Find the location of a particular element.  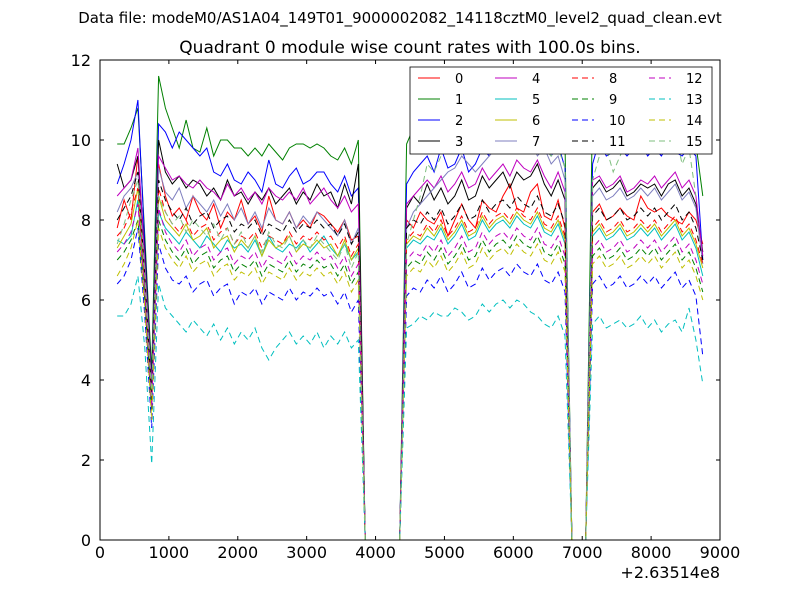

x-tick-label: 5000 is located at coordinates (444, 552).